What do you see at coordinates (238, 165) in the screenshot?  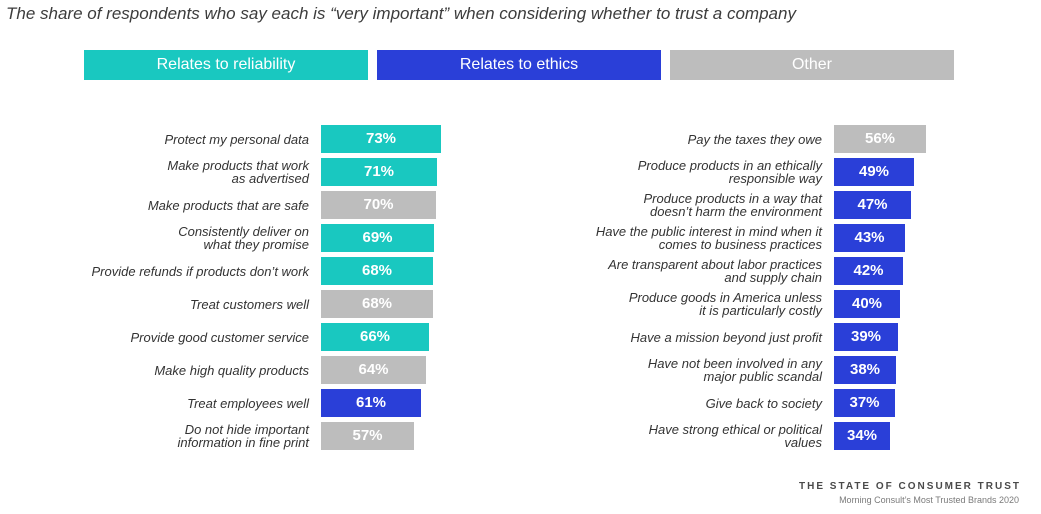 I see `bar-label-line: Make products that work` at bounding box center [238, 165].